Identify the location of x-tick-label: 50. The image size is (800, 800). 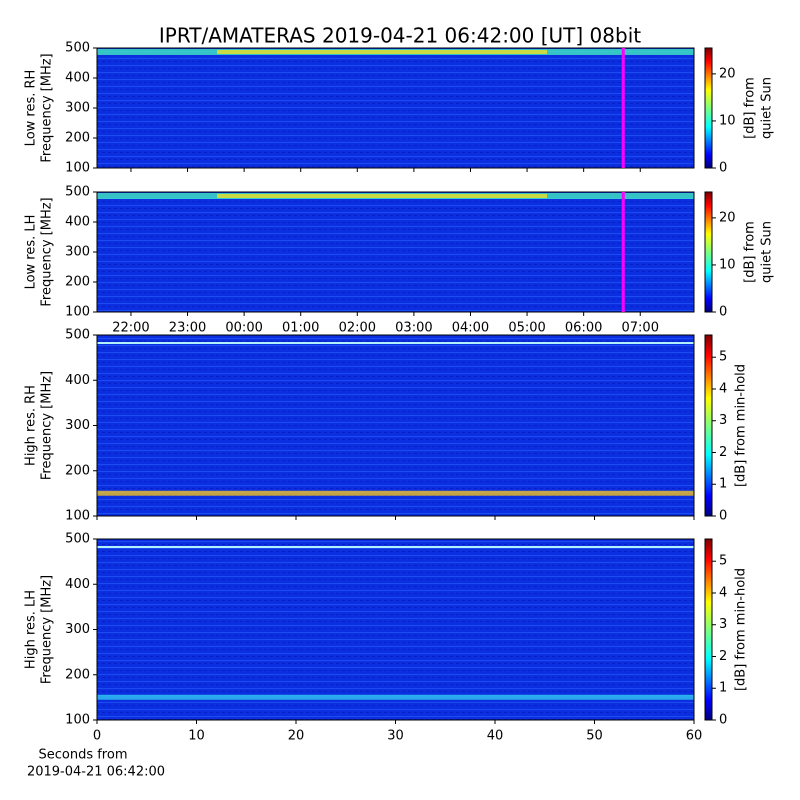
(594, 736).